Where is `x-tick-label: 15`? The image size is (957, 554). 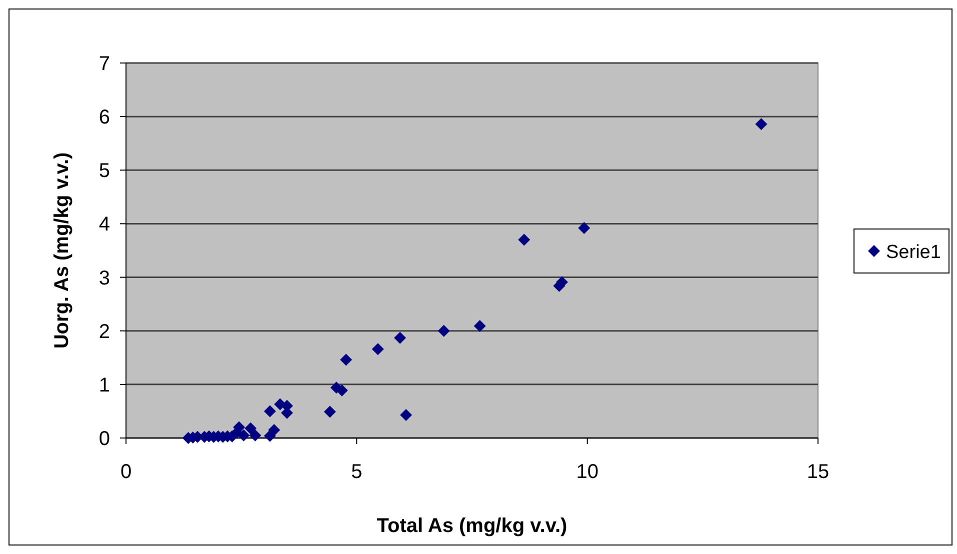 x-tick-label: 15 is located at coordinates (818, 472).